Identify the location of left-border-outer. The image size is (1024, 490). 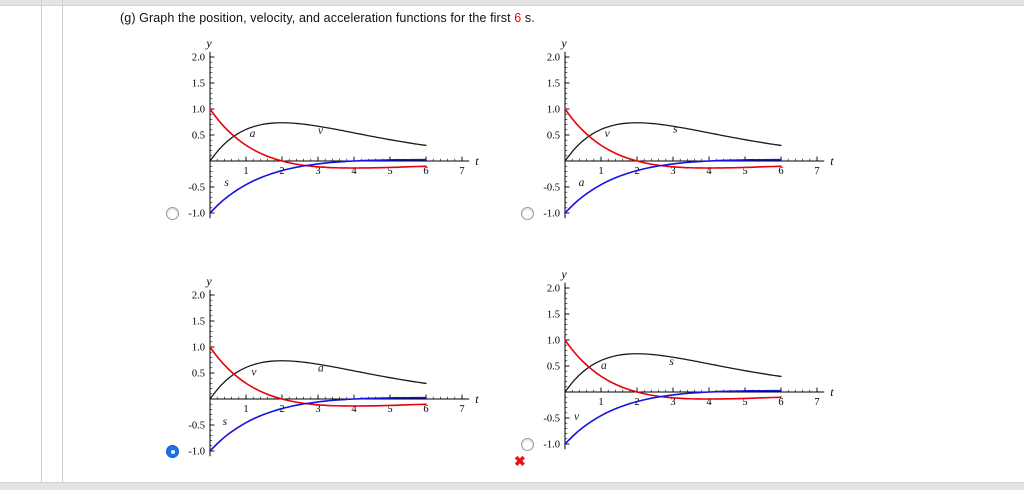
(41, 244).